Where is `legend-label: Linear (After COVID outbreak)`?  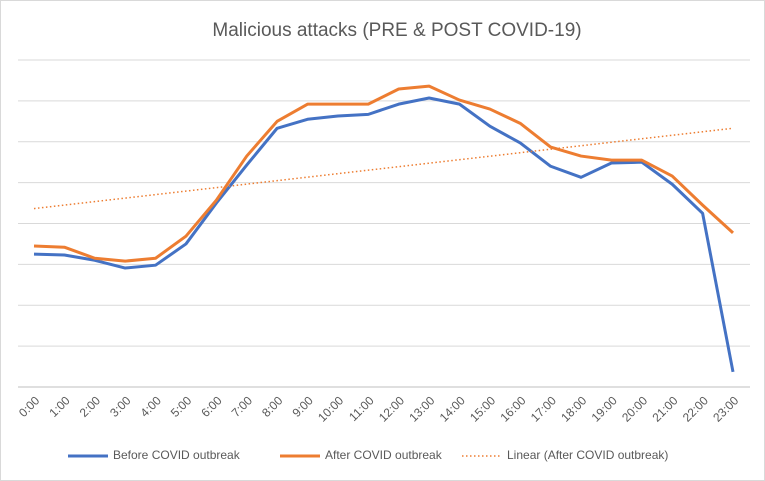 legend-label: Linear (After COVID outbreak) is located at coordinates (587, 455).